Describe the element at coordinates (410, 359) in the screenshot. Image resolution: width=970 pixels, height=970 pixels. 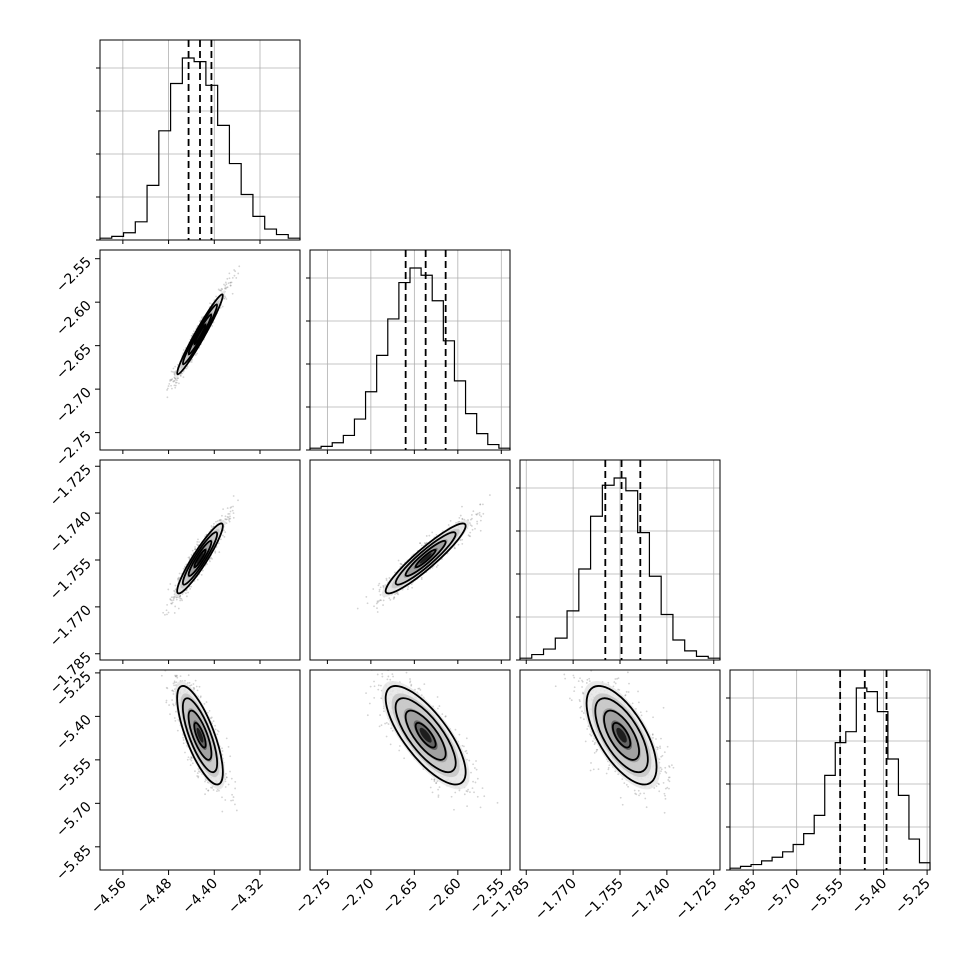
I see `histogram-step-line` at that location.